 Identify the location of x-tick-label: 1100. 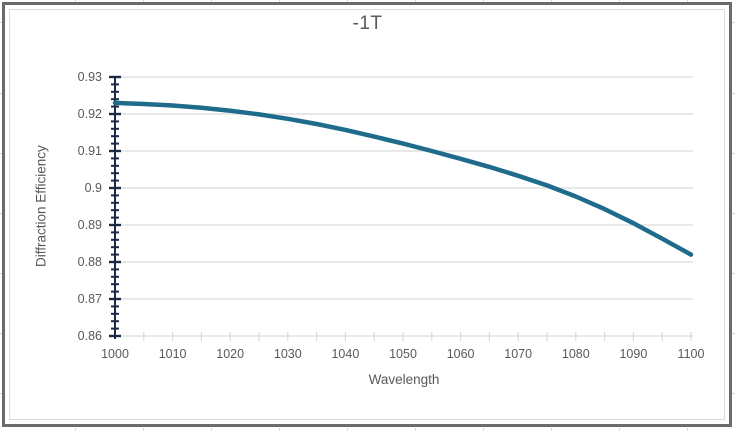
(691, 354).